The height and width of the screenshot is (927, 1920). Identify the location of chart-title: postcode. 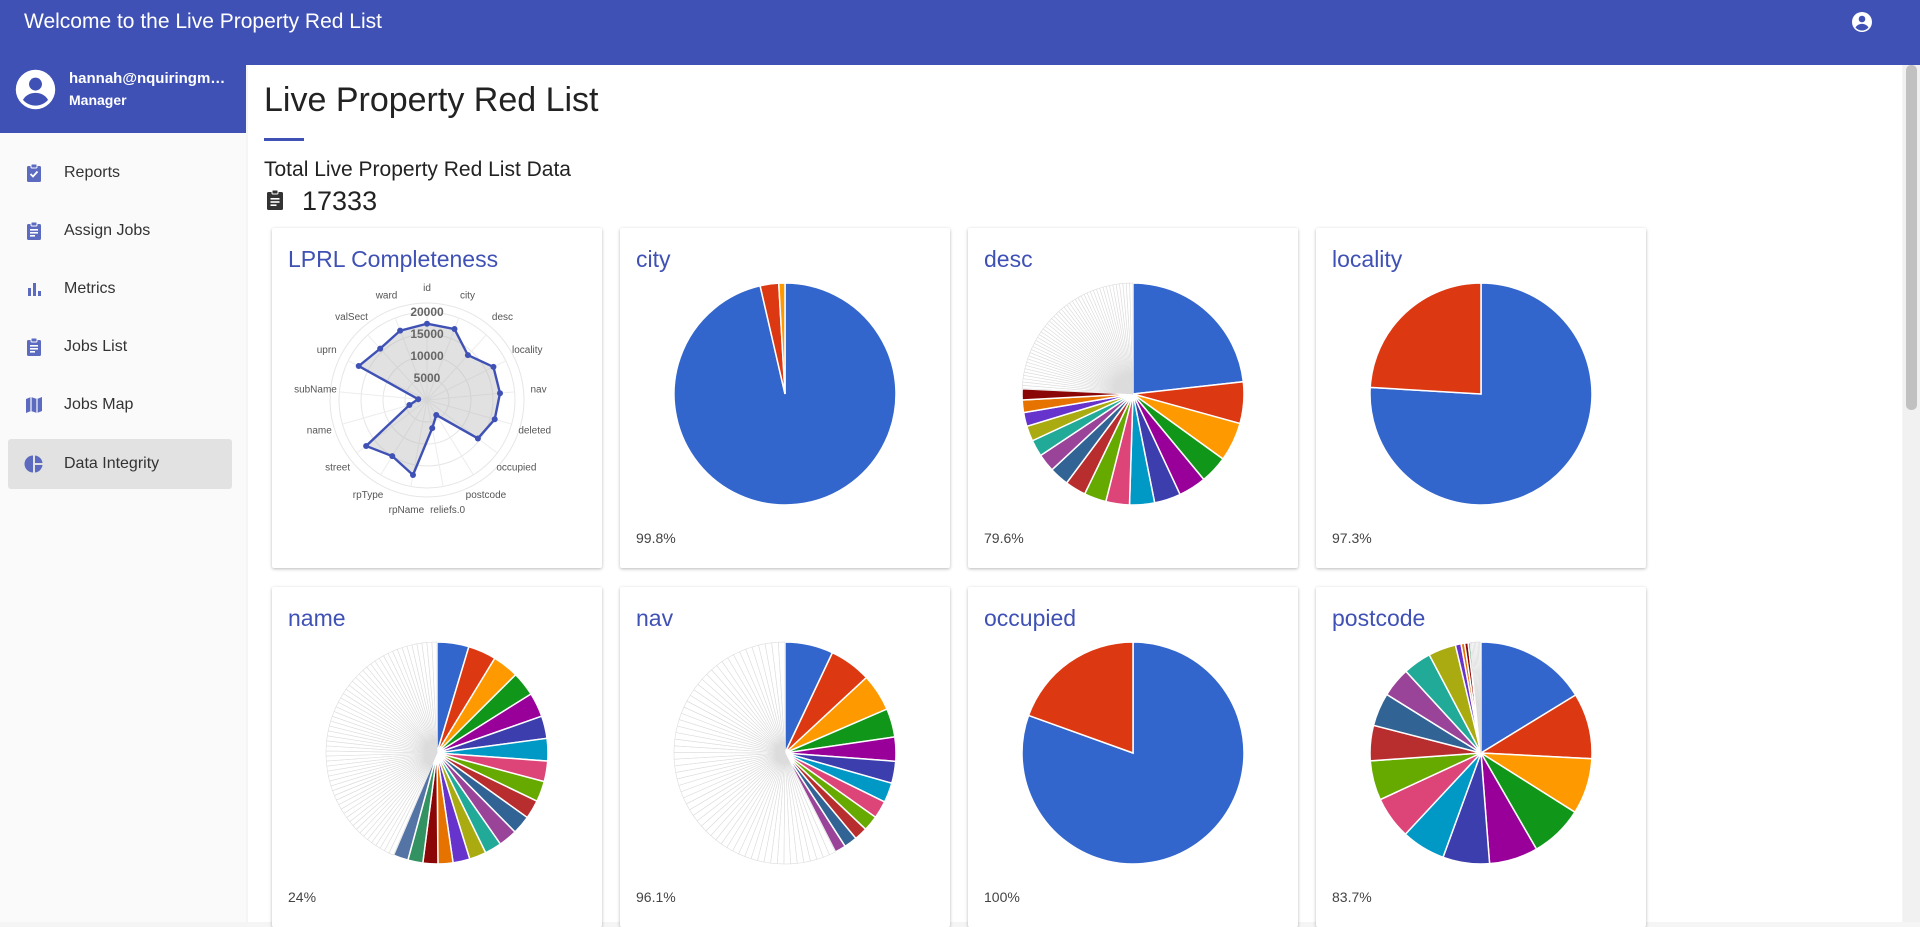
(1379, 618).